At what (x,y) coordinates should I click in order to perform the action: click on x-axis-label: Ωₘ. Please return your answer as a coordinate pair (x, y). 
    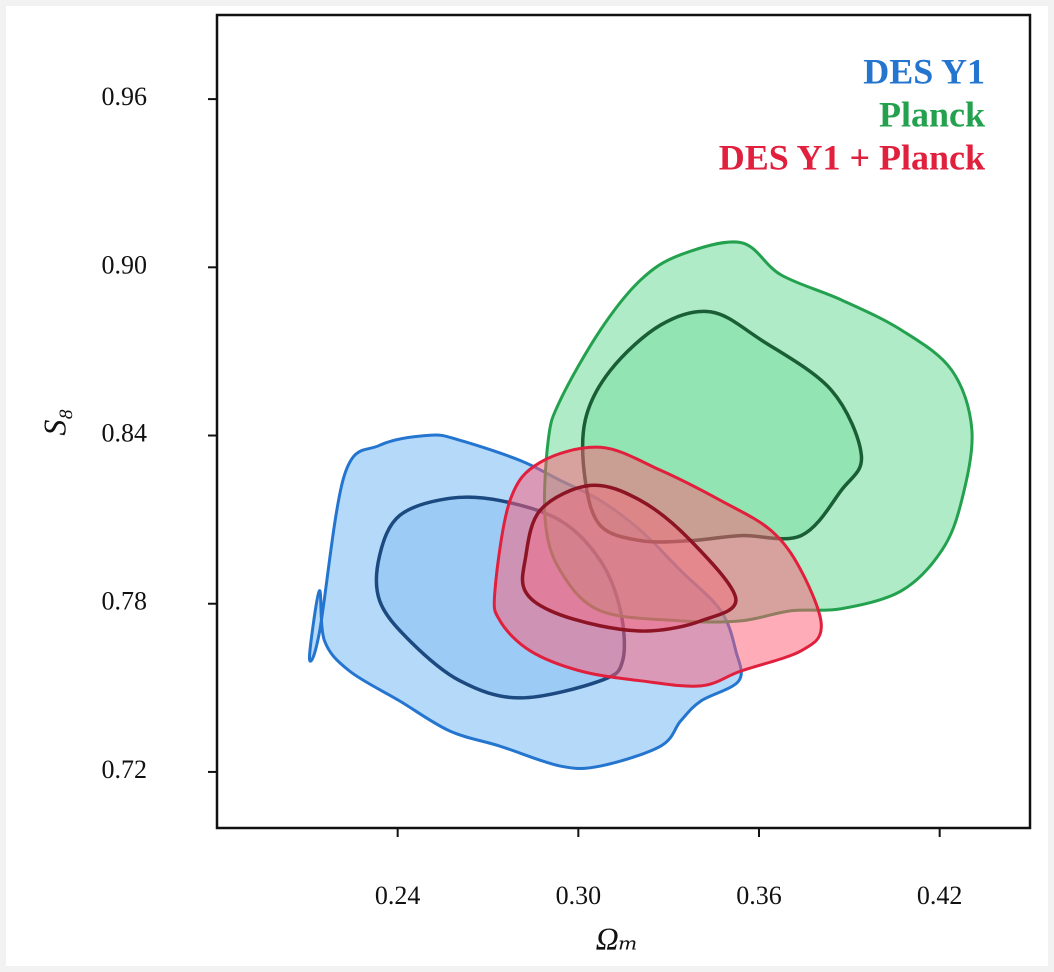
    Looking at the image, I should click on (617, 938).